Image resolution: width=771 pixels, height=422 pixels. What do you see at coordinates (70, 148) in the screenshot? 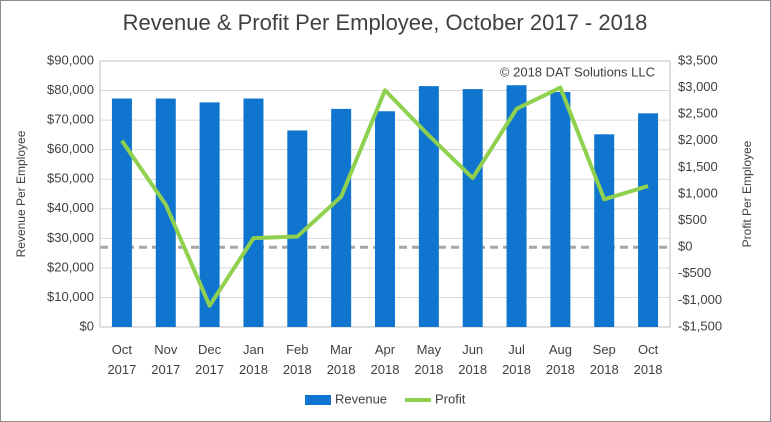
I see `y-tick-label: $60,000` at bounding box center [70, 148].